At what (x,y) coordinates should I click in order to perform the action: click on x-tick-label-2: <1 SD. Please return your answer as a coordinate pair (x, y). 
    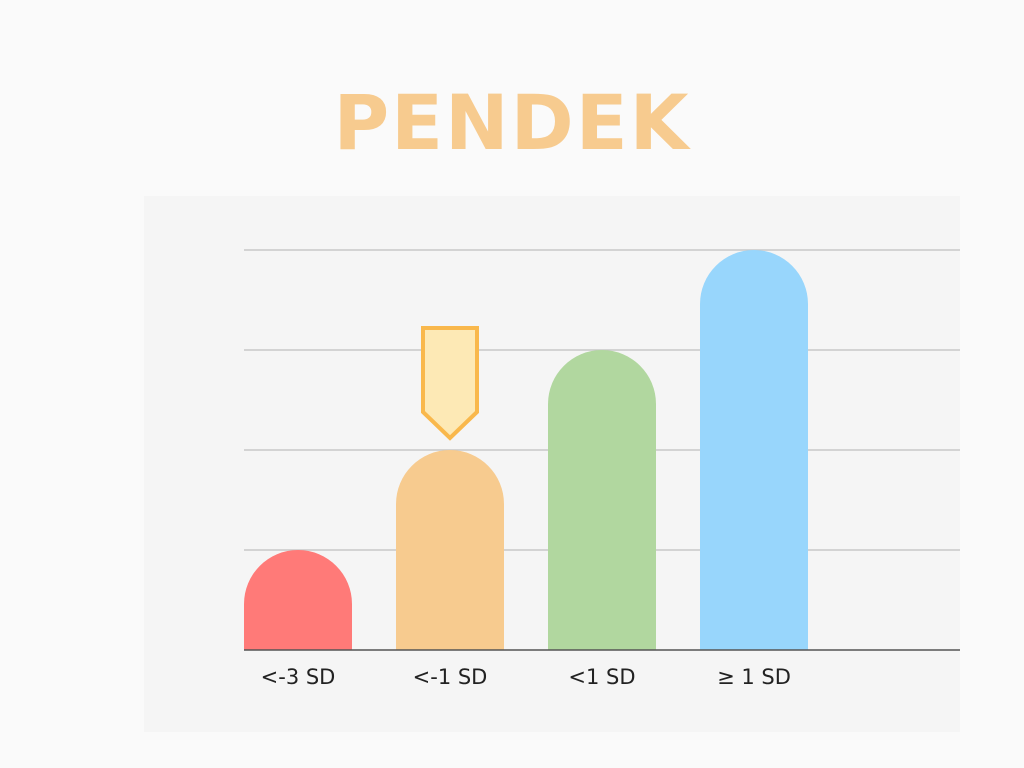
    Looking at the image, I should click on (601, 677).